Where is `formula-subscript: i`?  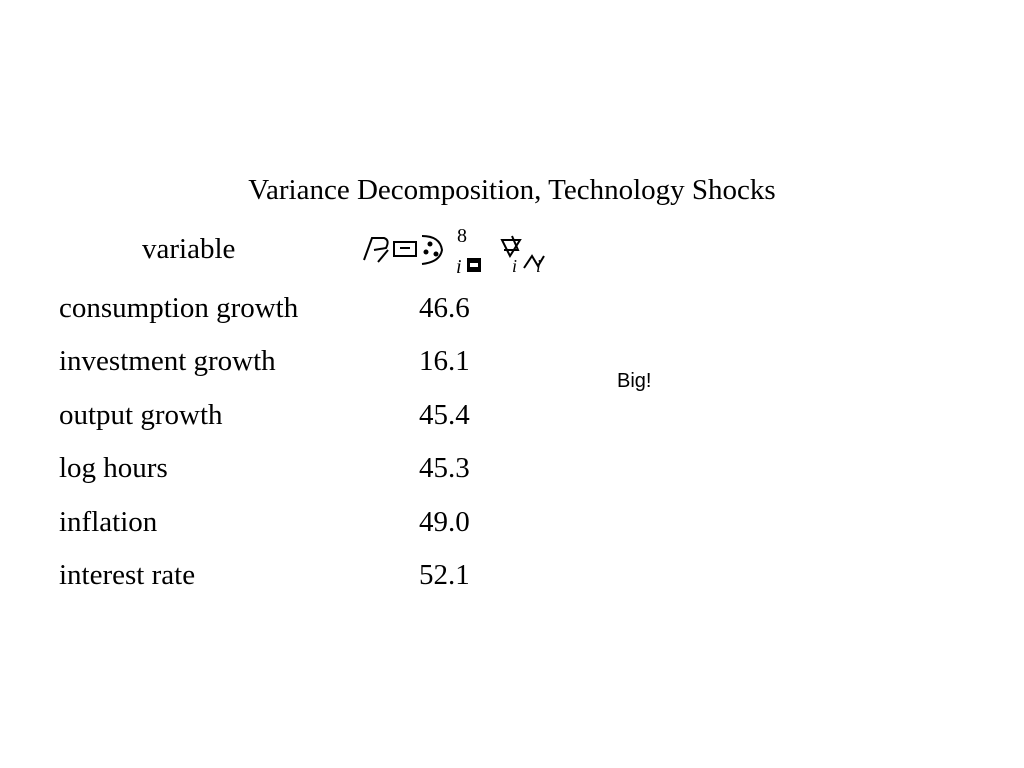
formula-subscript: i is located at coordinates (459, 267).